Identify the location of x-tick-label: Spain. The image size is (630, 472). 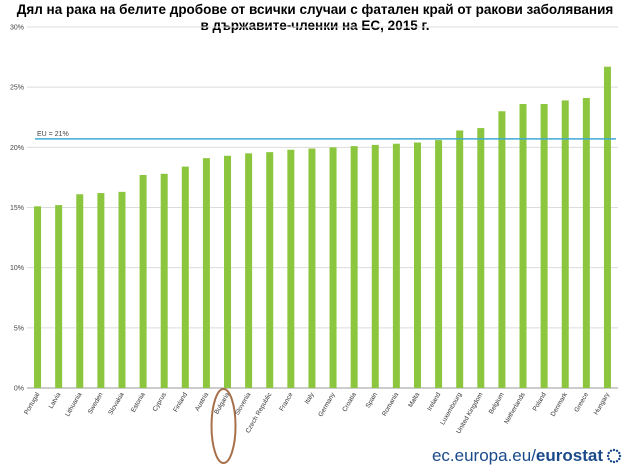
(372, 400).